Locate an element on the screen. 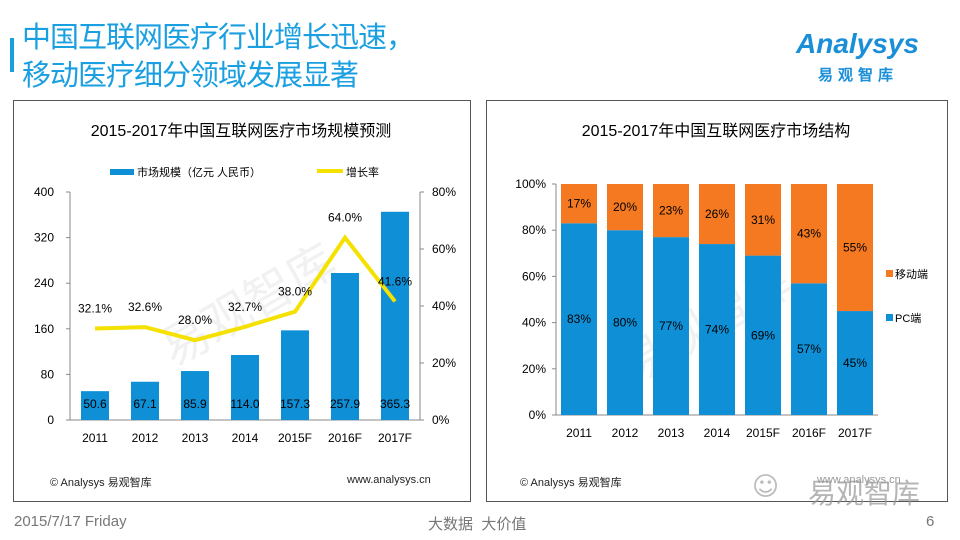 The width and height of the screenshot is (960, 540). y-tick-label: 0% is located at coordinates (538, 415).